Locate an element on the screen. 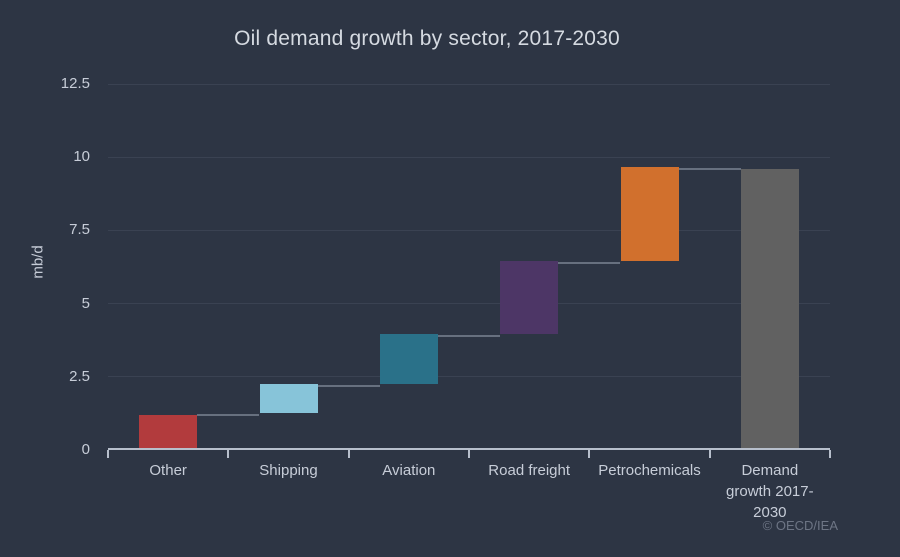  y-tick-label: 0 is located at coordinates (85, 449).